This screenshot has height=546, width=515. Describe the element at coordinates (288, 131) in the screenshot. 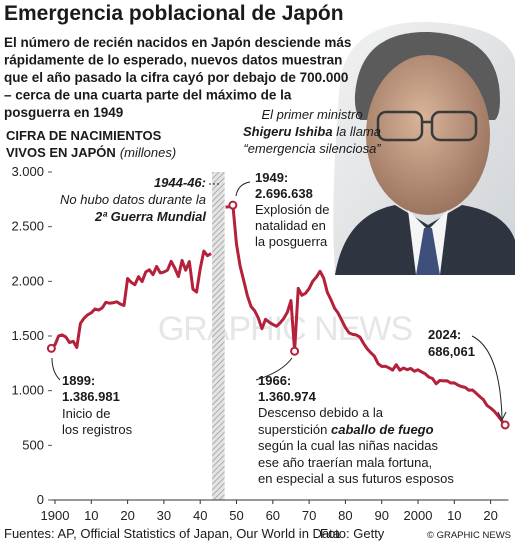

I see `quote-name: Shigeru Ishiba` at that location.